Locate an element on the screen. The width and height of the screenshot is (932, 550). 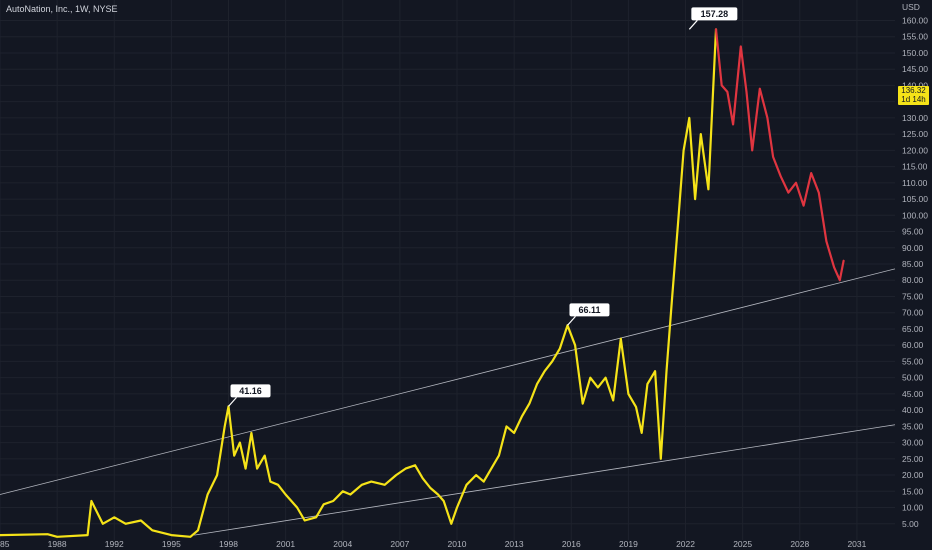
y-tick-label: 90.00 is located at coordinates (913, 248).